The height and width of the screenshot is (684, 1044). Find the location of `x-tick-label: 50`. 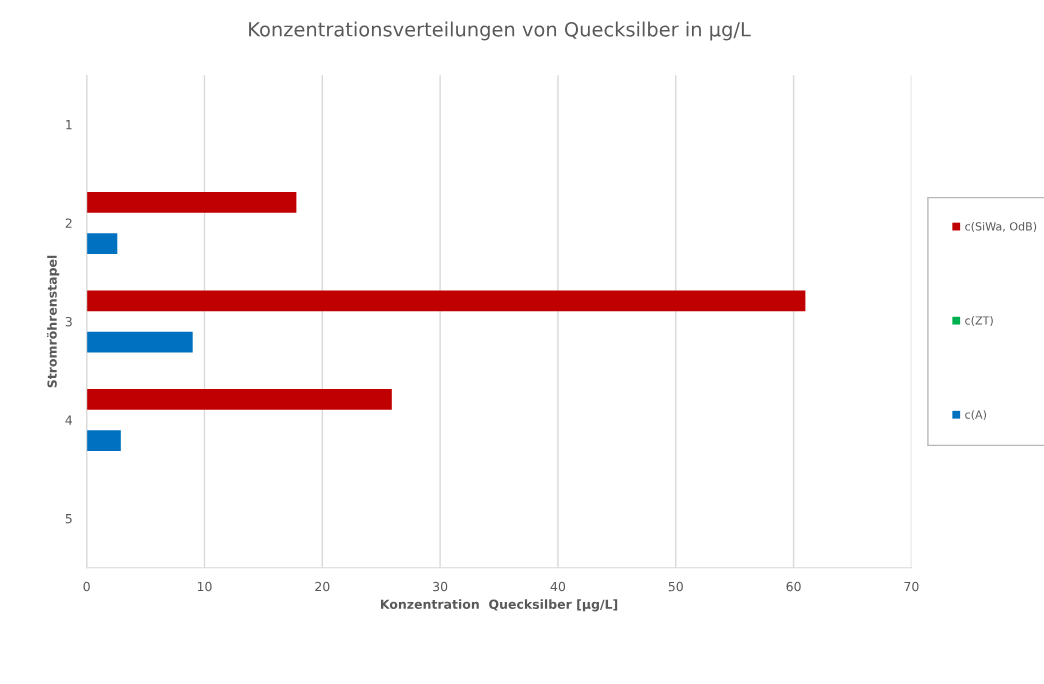

x-tick-label: 50 is located at coordinates (675, 586).